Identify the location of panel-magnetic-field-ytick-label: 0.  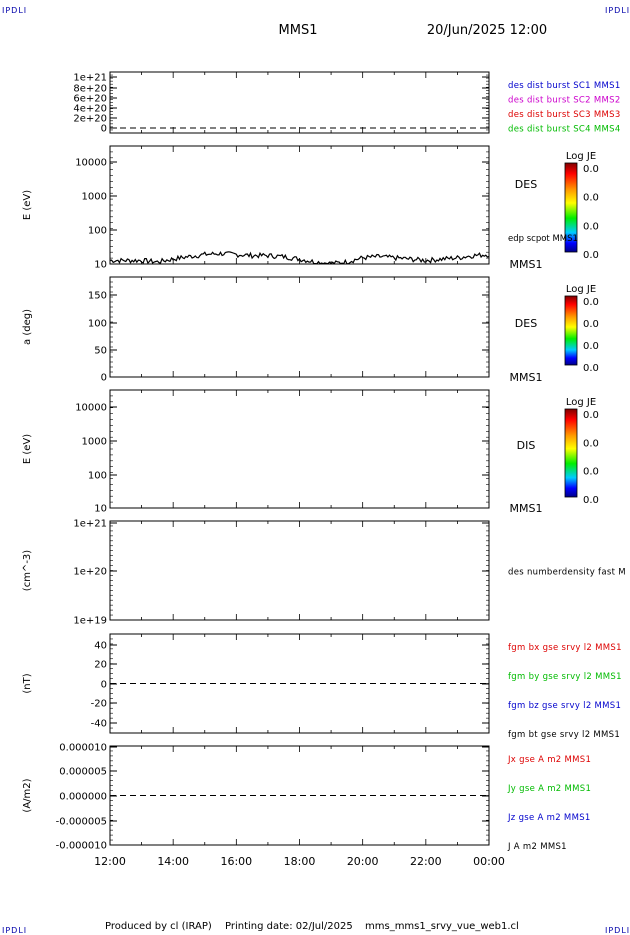
(104, 685).